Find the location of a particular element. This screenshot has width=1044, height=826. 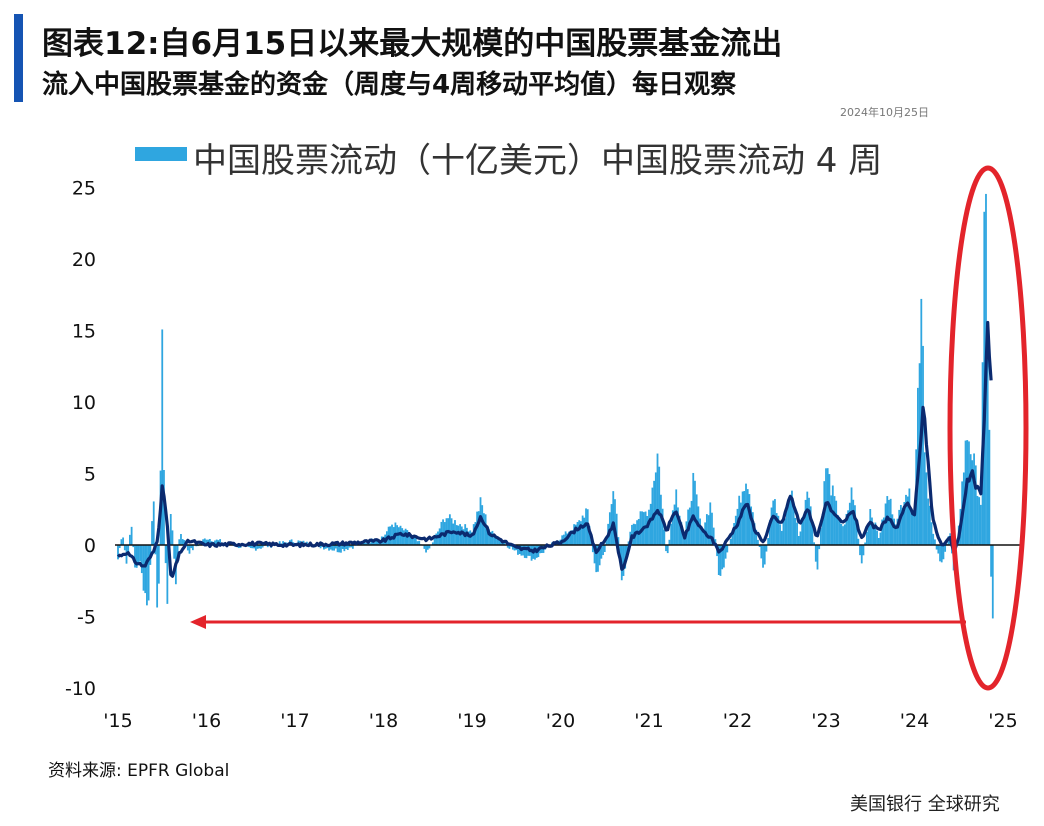

x-tick-label: '17 is located at coordinates (294, 721).